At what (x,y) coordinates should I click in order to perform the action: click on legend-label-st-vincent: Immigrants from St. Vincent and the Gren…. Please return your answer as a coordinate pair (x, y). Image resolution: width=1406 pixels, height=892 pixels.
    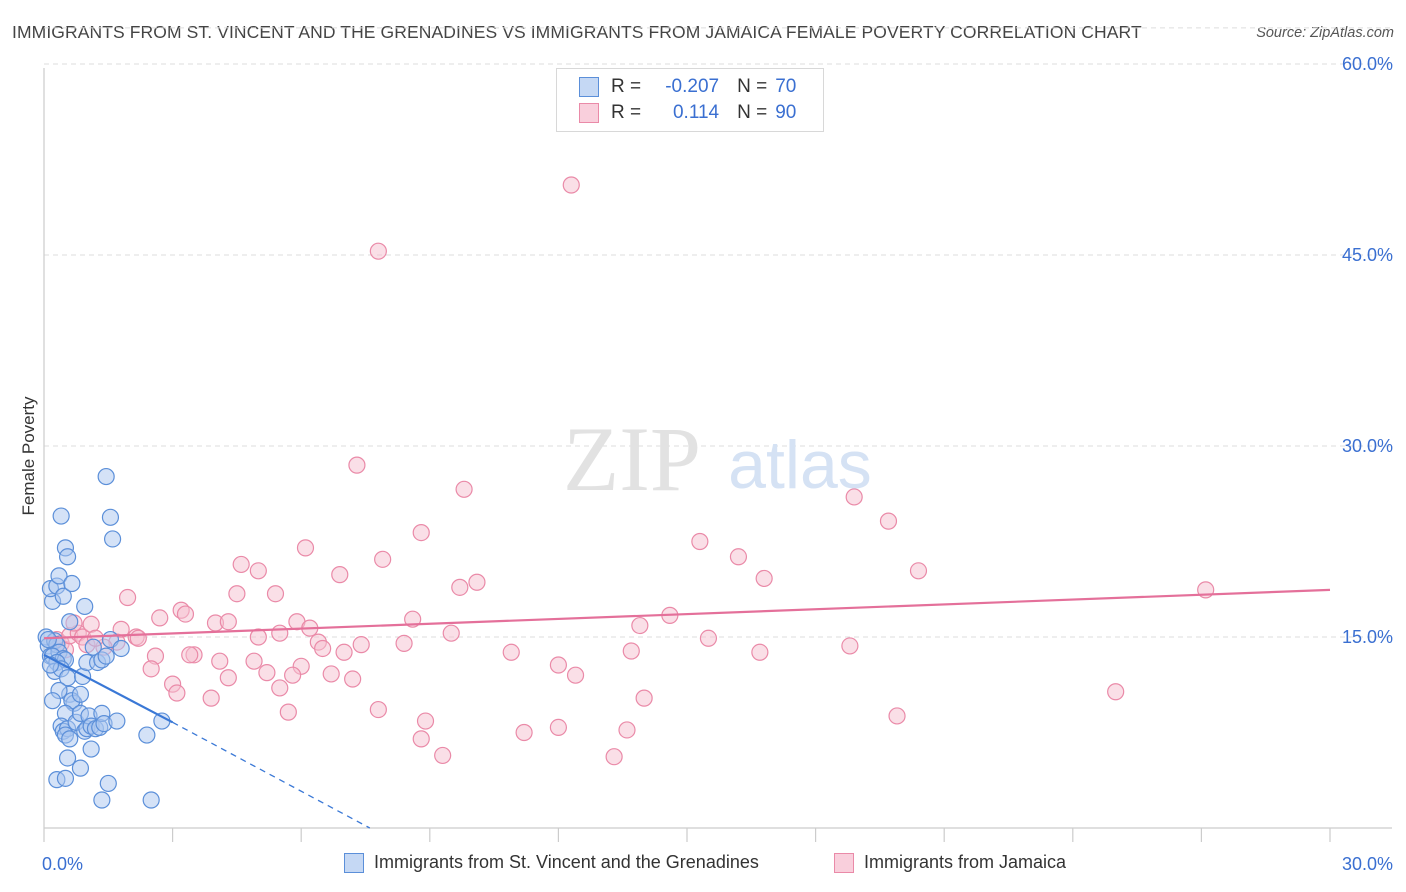
    Looking at the image, I should click on (566, 862).